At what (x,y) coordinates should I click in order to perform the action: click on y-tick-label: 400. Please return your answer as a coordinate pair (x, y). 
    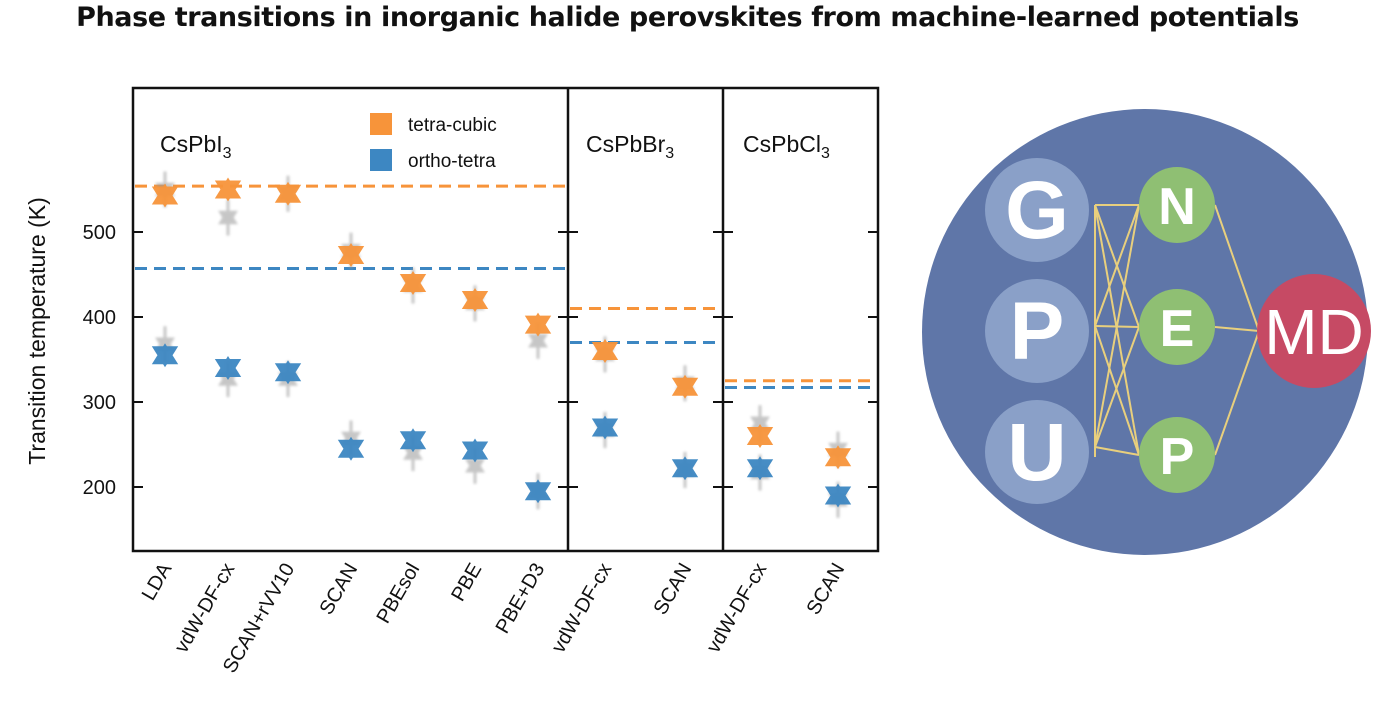
    Looking at the image, I should click on (99, 318).